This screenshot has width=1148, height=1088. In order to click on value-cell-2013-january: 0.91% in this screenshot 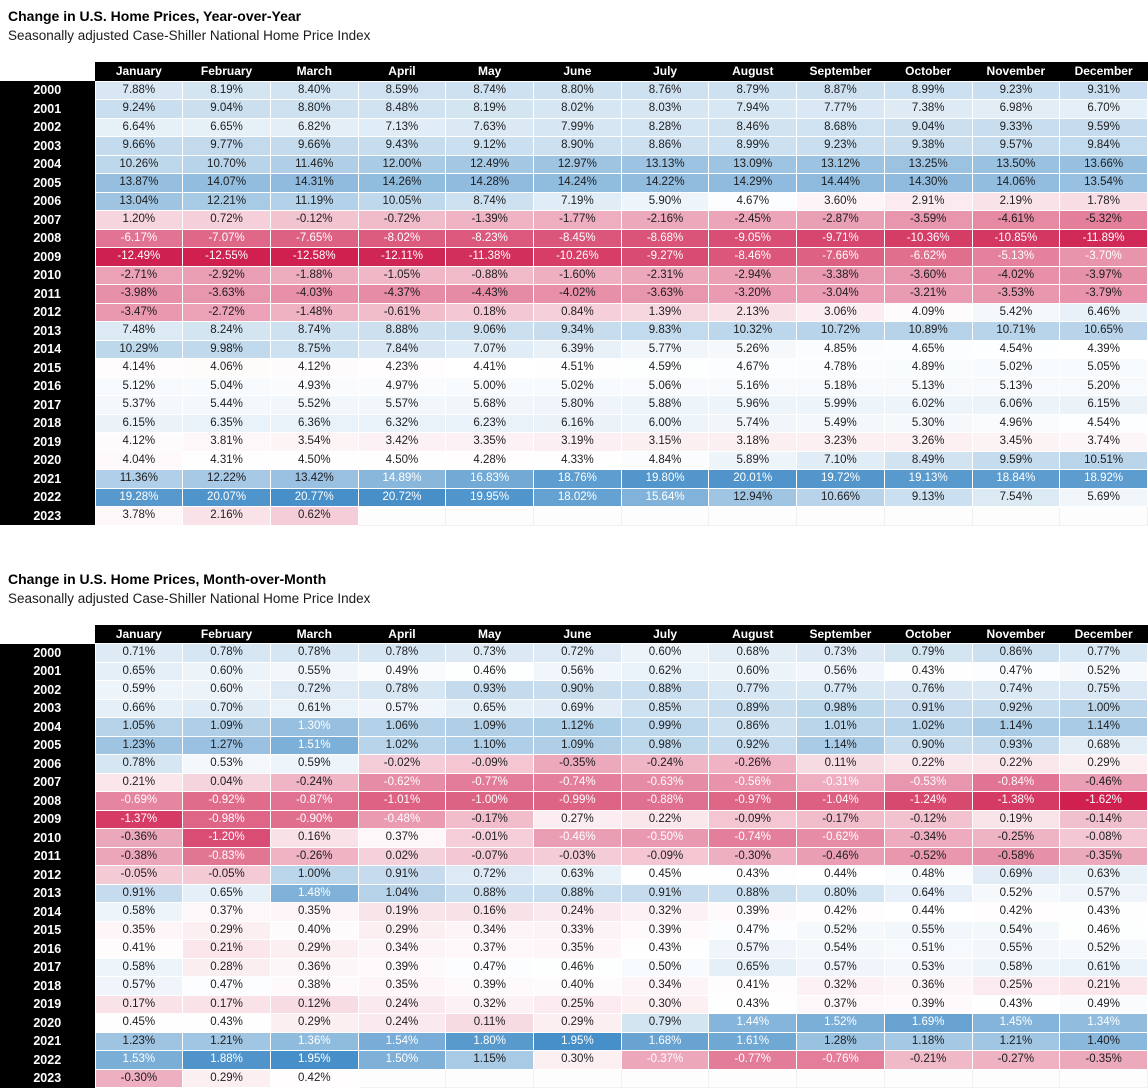, I will do `click(139, 893)`.